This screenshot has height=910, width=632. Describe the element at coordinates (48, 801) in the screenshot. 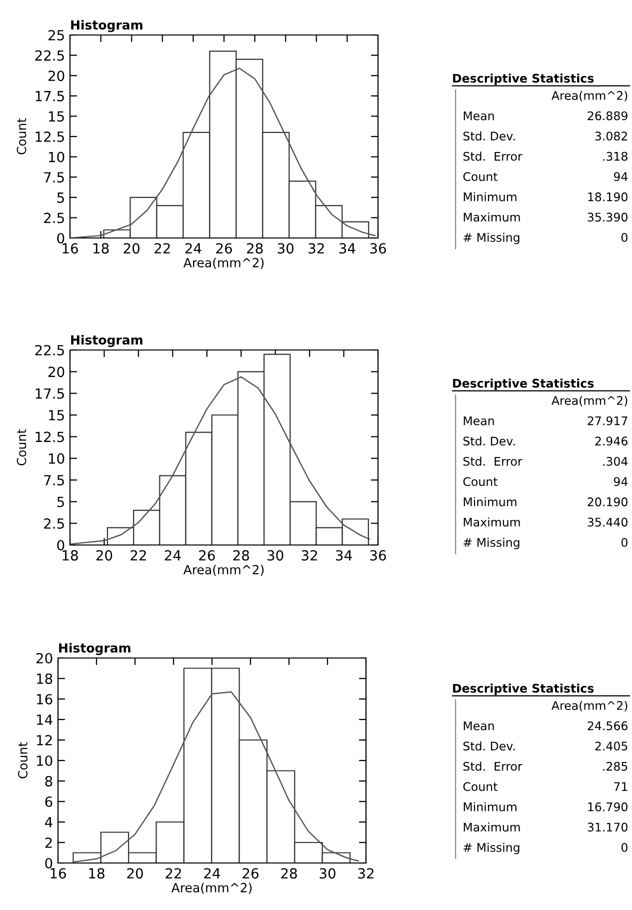

I see `y-tick-label: 6` at that location.